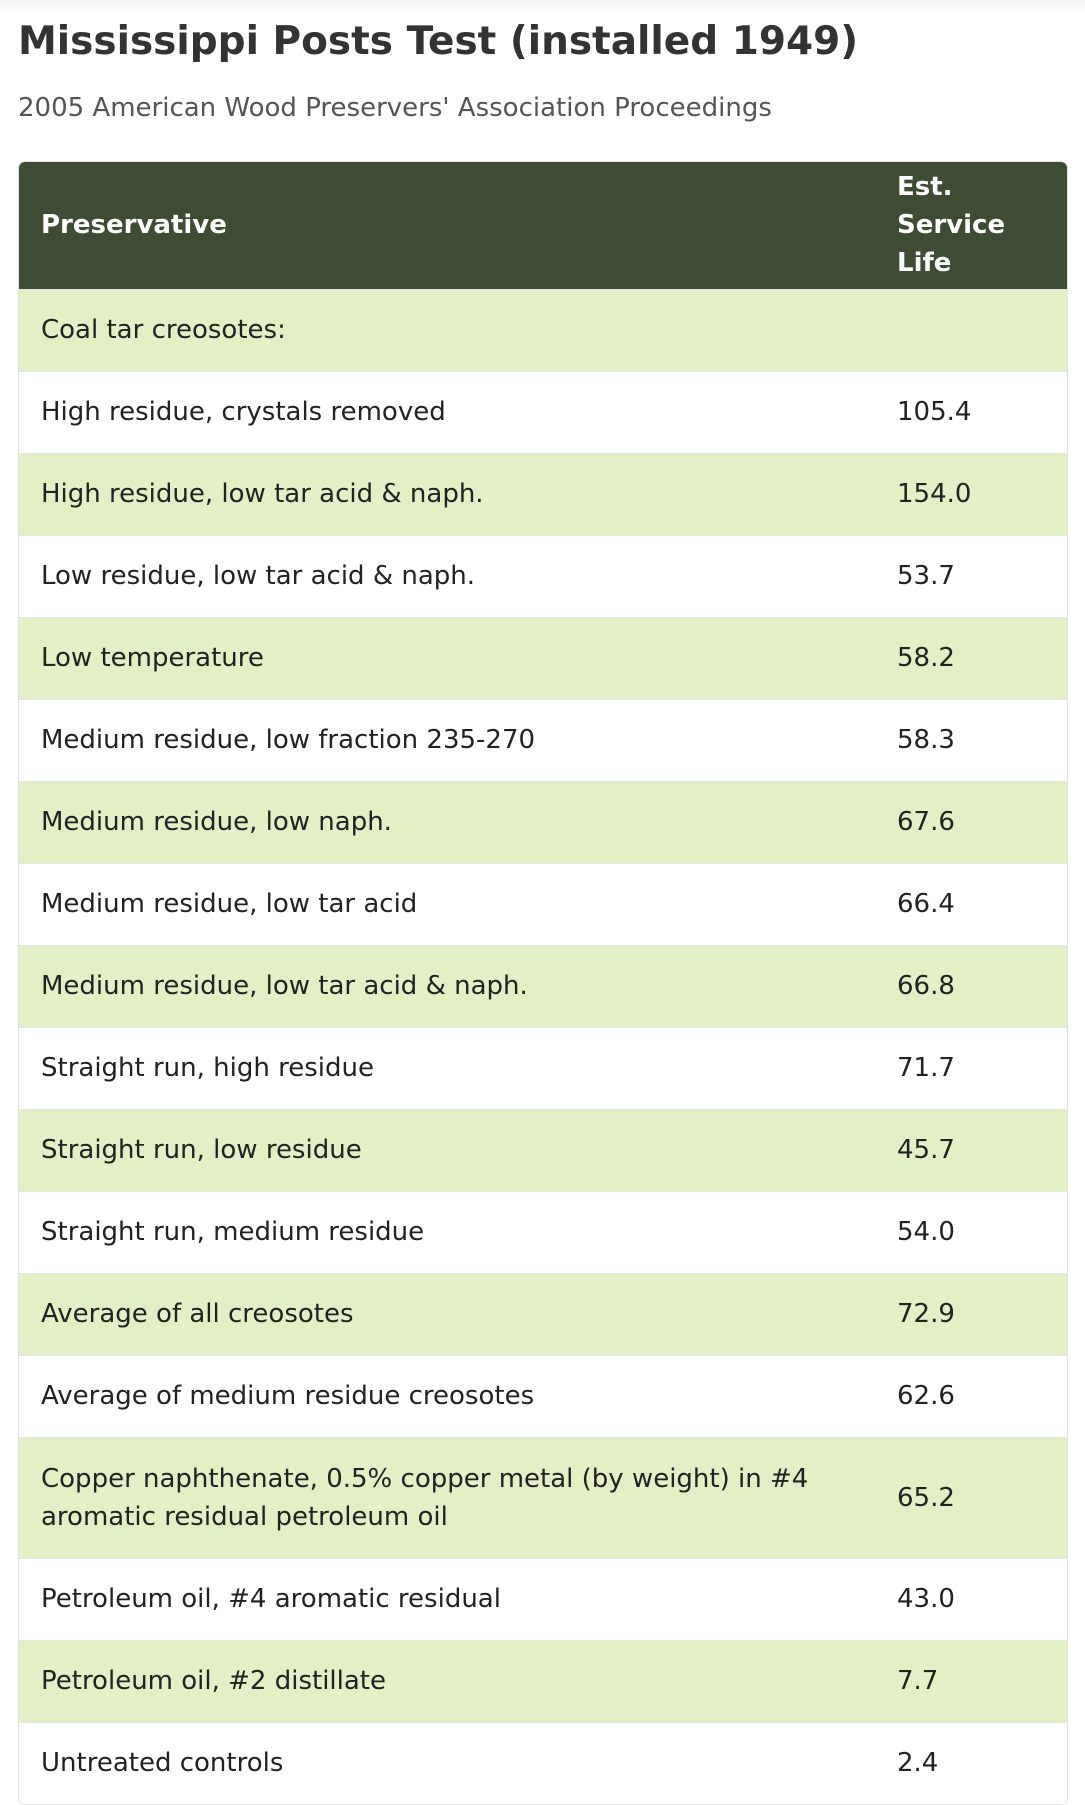 This screenshot has height=1805, width=1085. What do you see at coordinates (449, 493) in the screenshot?
I see `preservative-cell: High residue, low tar acid & naph.` at bounding box center [449, 493].